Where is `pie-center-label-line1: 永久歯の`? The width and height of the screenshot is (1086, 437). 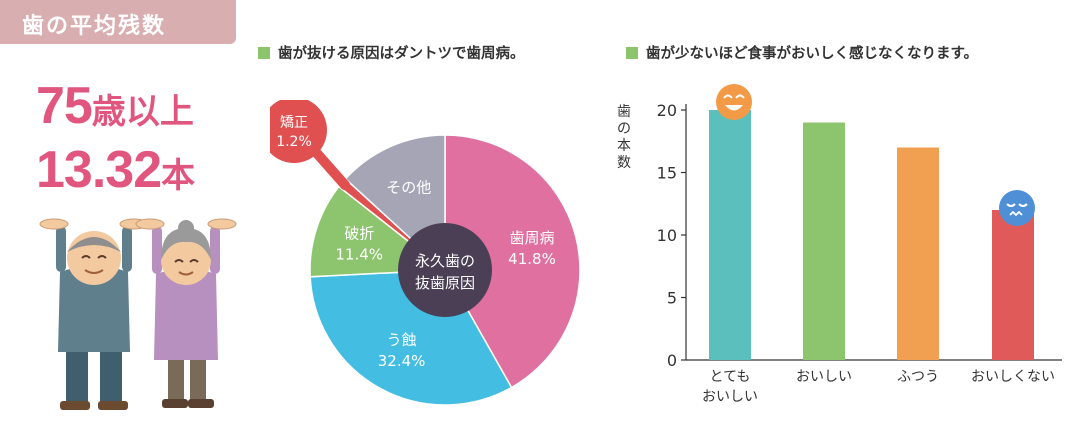 pie-center-label-line1: 永久歯の is located at coordinates (445, 261).